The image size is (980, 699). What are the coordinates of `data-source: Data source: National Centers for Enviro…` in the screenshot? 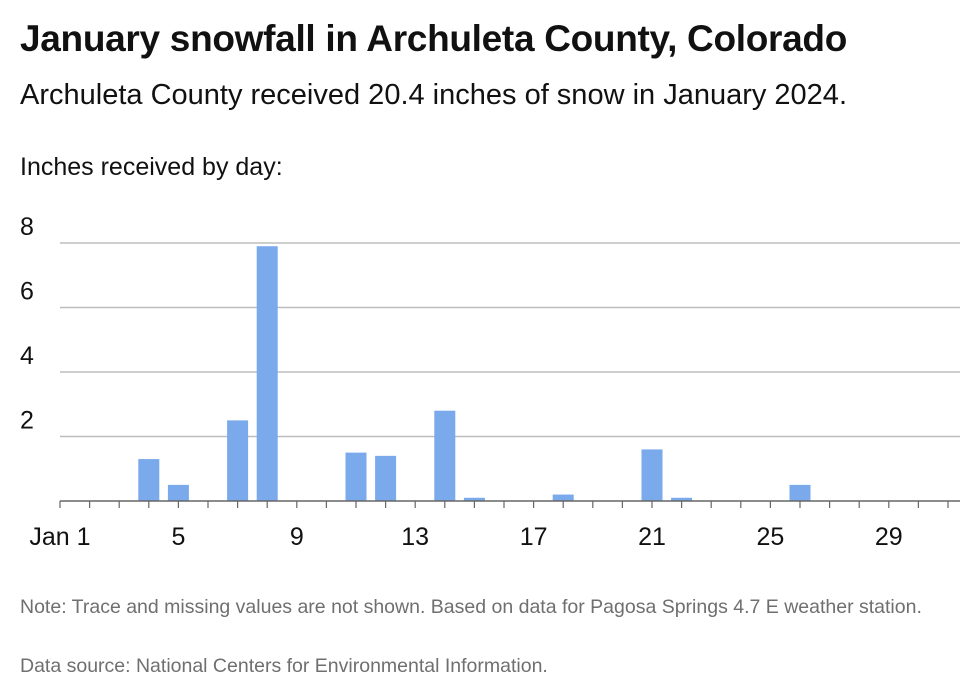 It's located at (284, 666).